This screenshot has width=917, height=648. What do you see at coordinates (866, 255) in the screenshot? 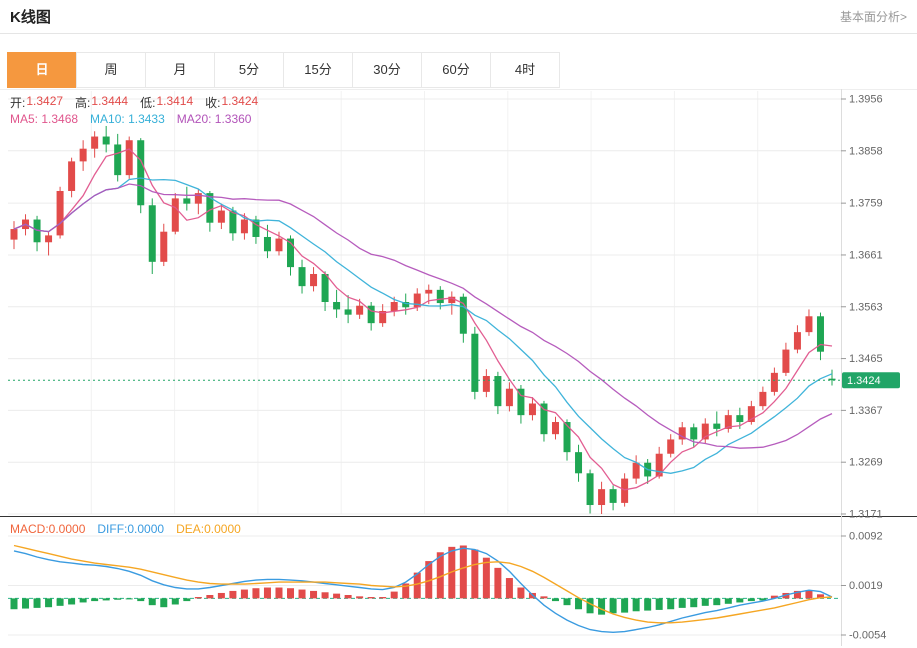
I see `svg-text: 1.3661` at bounding box center [866, 255].